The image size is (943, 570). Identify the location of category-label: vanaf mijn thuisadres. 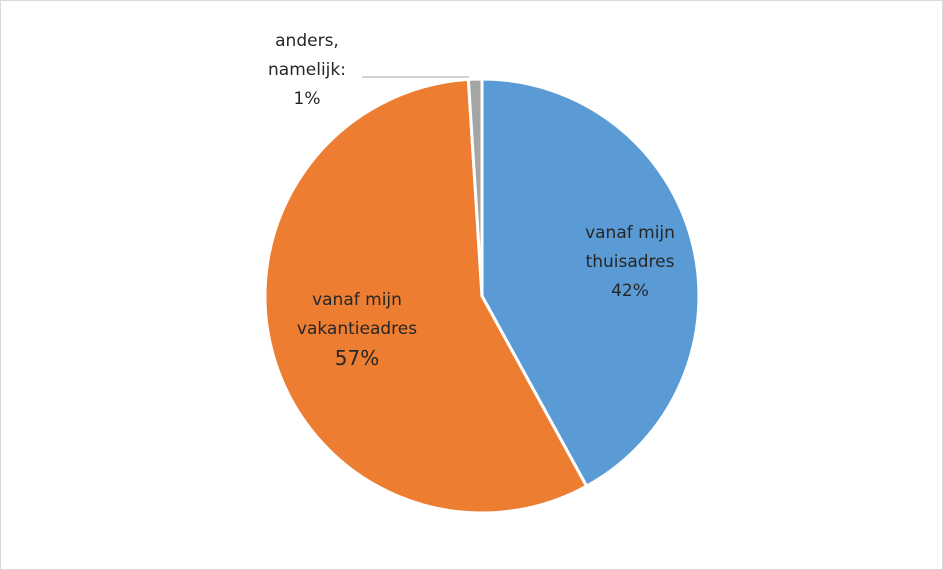
(630, 247).